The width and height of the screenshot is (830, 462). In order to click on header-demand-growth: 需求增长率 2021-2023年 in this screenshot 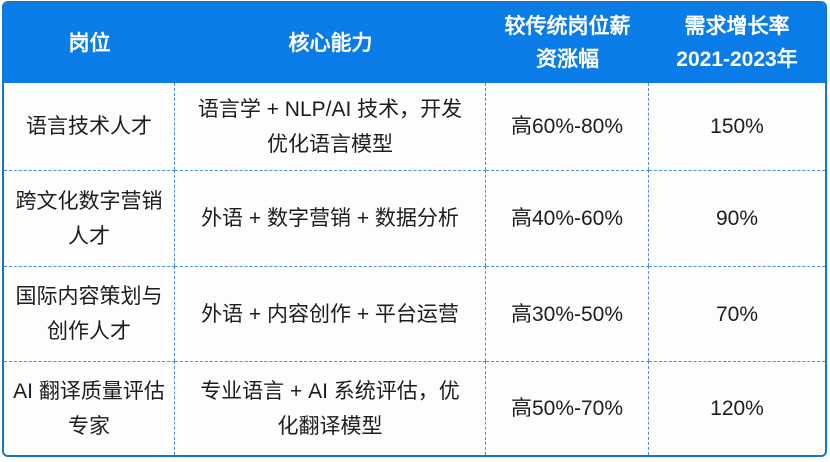, I will do `click(737, 43)`.